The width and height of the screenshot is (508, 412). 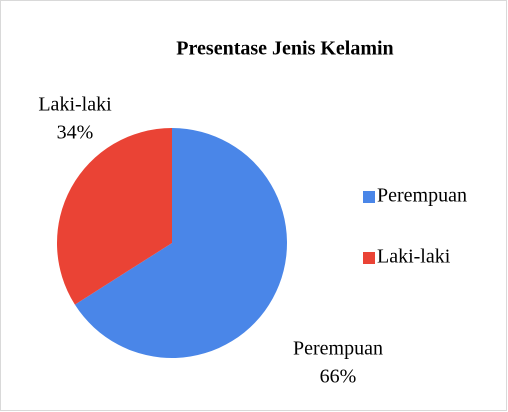 I want to click on data-label-value: 66%, so click(x=338, y=377).